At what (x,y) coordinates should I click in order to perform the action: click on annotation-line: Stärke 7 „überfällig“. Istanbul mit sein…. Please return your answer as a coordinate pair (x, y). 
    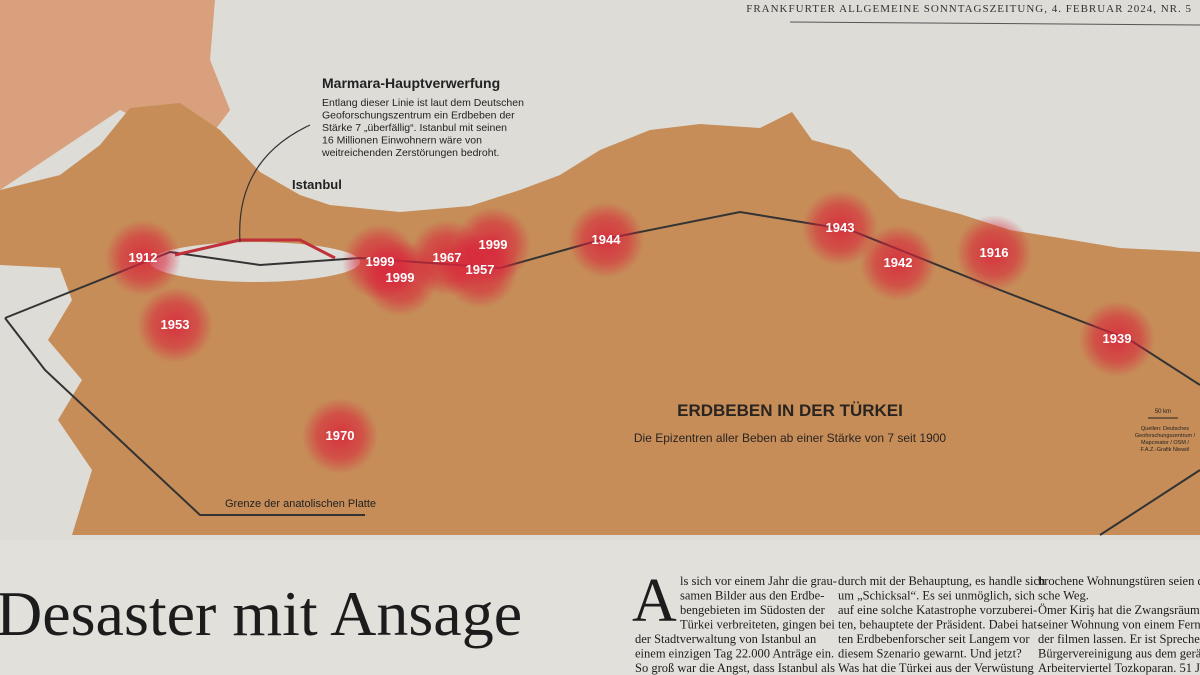
    Looking at the image, I should click on (414, 128).